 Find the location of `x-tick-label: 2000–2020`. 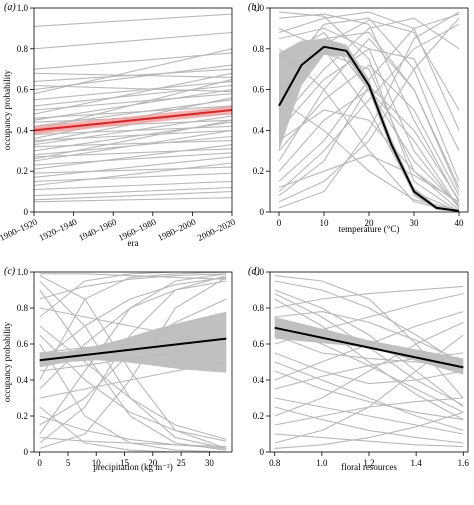

x-tick-label: 2000–2020 is located at coordinates (216, 230).